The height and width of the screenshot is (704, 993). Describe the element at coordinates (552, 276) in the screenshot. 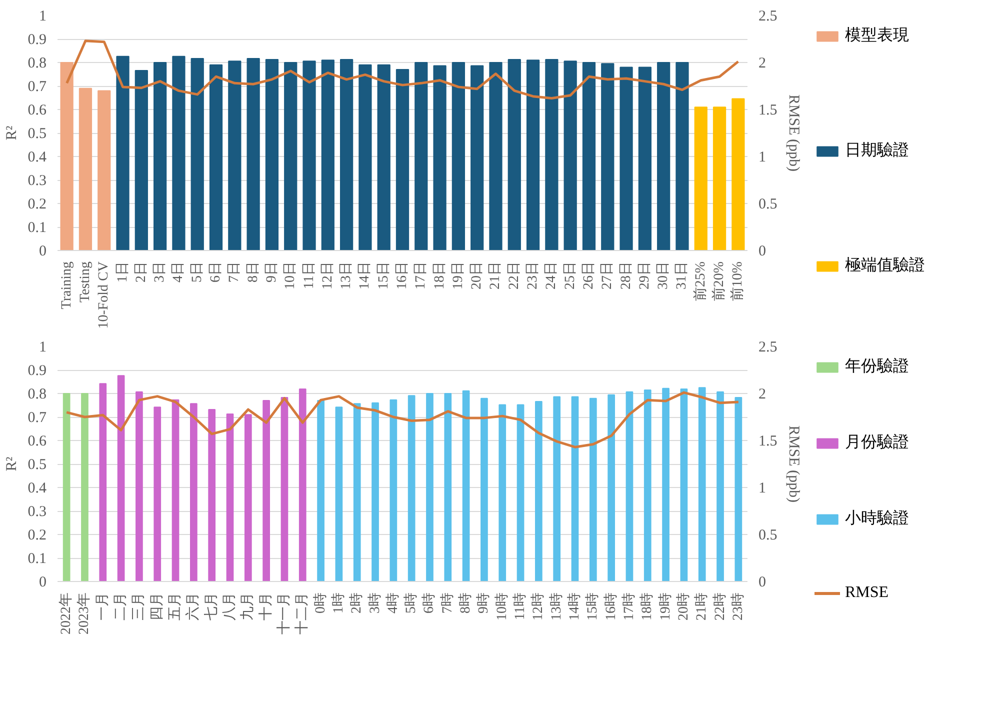

I see `x-tick-label: 24日` at that location.